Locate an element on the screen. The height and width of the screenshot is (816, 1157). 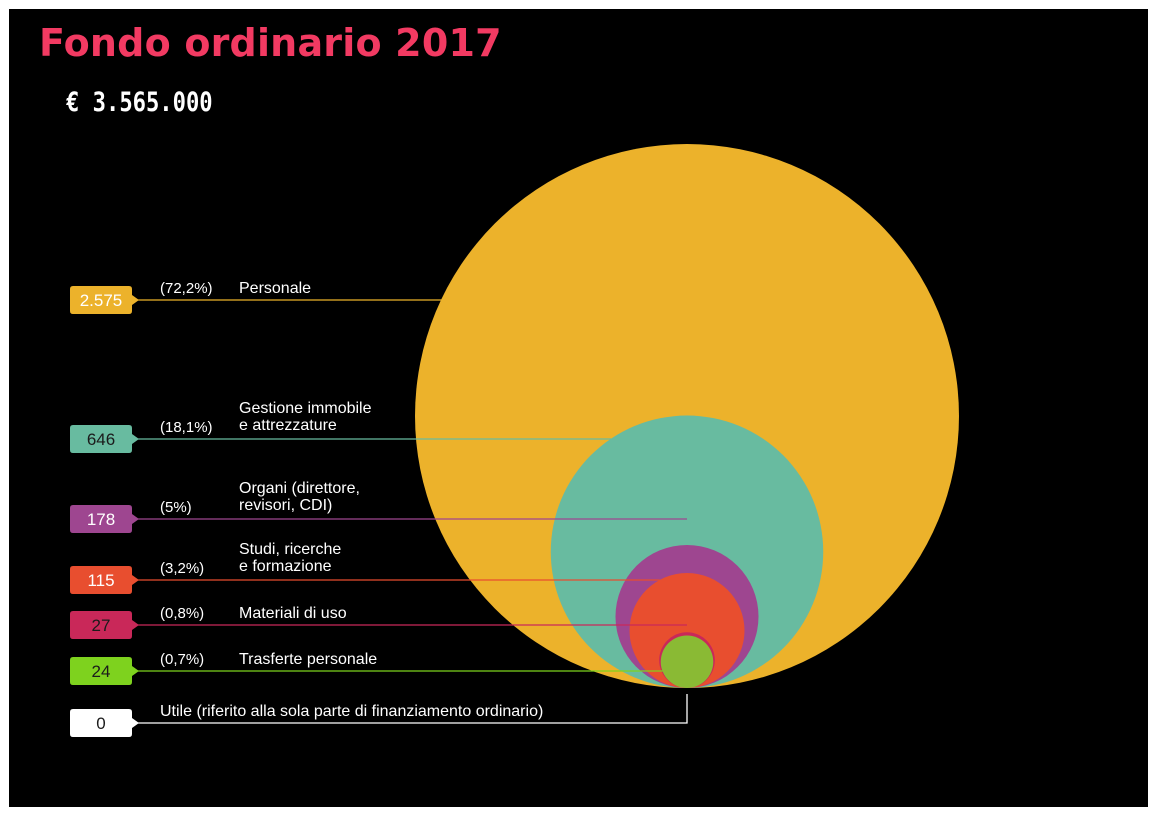
value-label-studi-ricerche-e-formazione: 115 is located at coordinates (100, 580).